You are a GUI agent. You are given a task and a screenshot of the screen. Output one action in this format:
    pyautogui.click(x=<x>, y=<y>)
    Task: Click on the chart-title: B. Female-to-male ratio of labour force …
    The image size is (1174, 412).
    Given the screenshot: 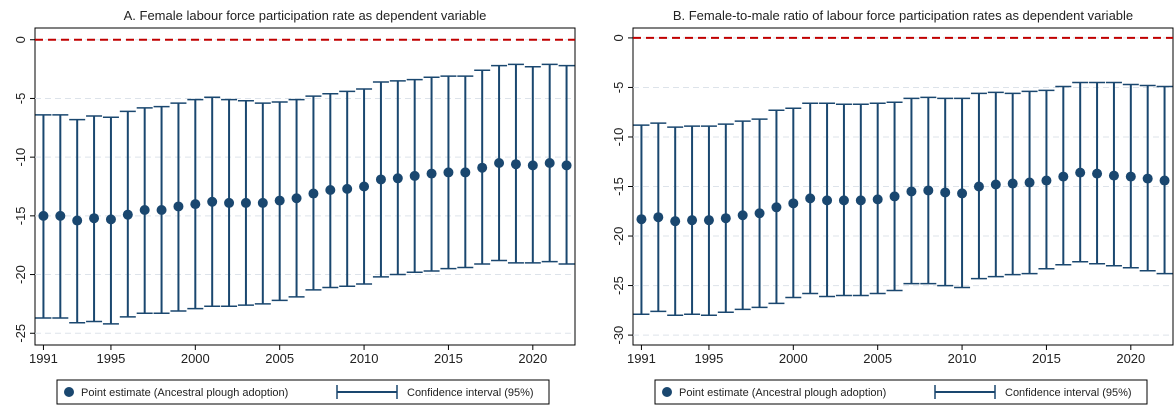 What is the action you would take?
    pyautogui.click(x=903, y=15)
    